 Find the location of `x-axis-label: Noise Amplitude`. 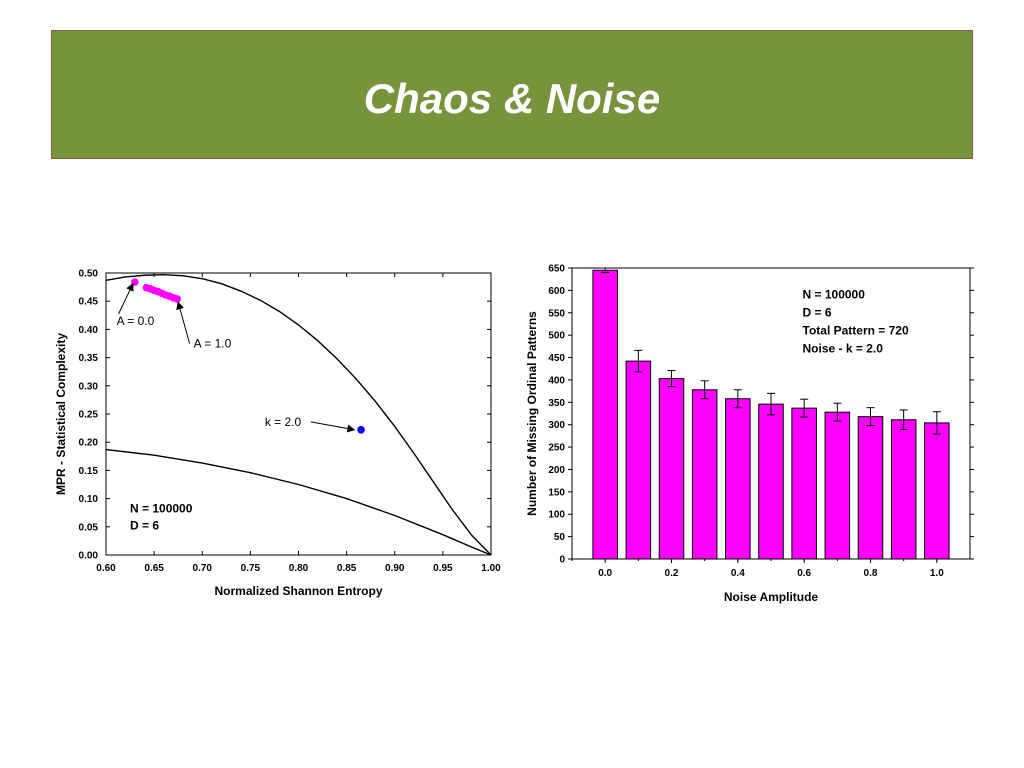

x-axis-label: Noise Amplitude is located at coordinates (771, 597).